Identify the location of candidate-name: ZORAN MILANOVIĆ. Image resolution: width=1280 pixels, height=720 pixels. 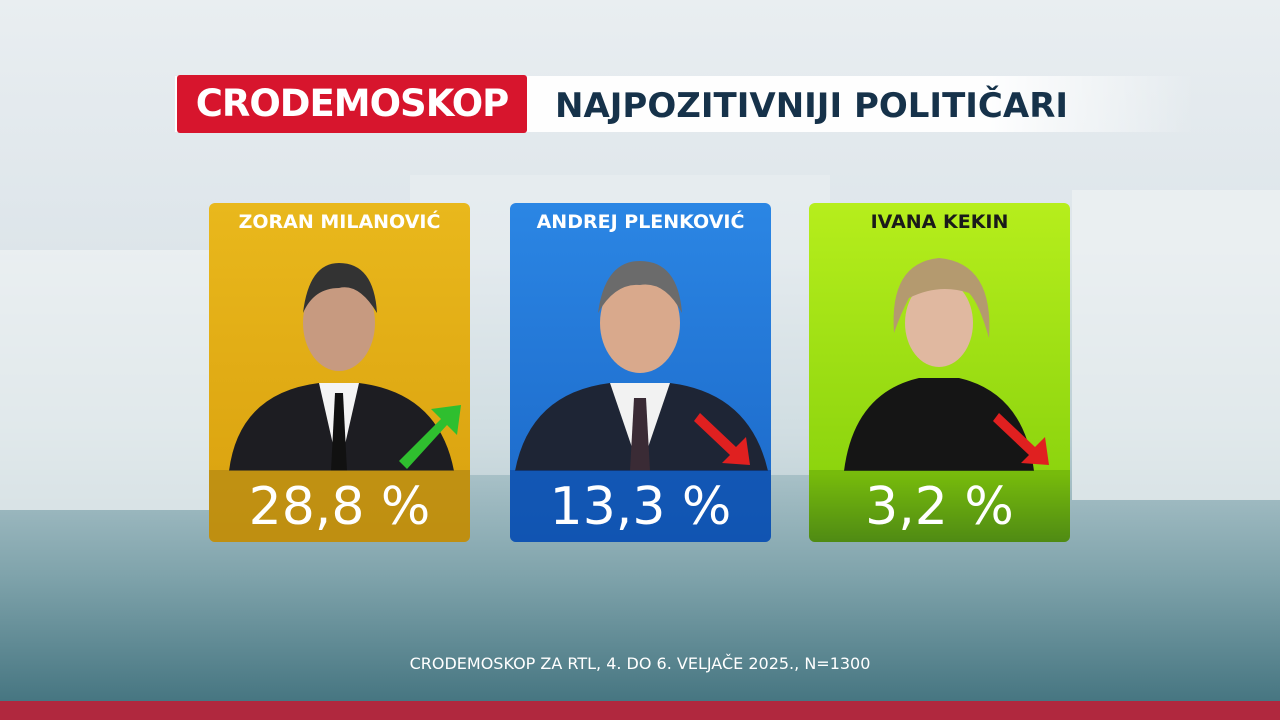
(339, 222).